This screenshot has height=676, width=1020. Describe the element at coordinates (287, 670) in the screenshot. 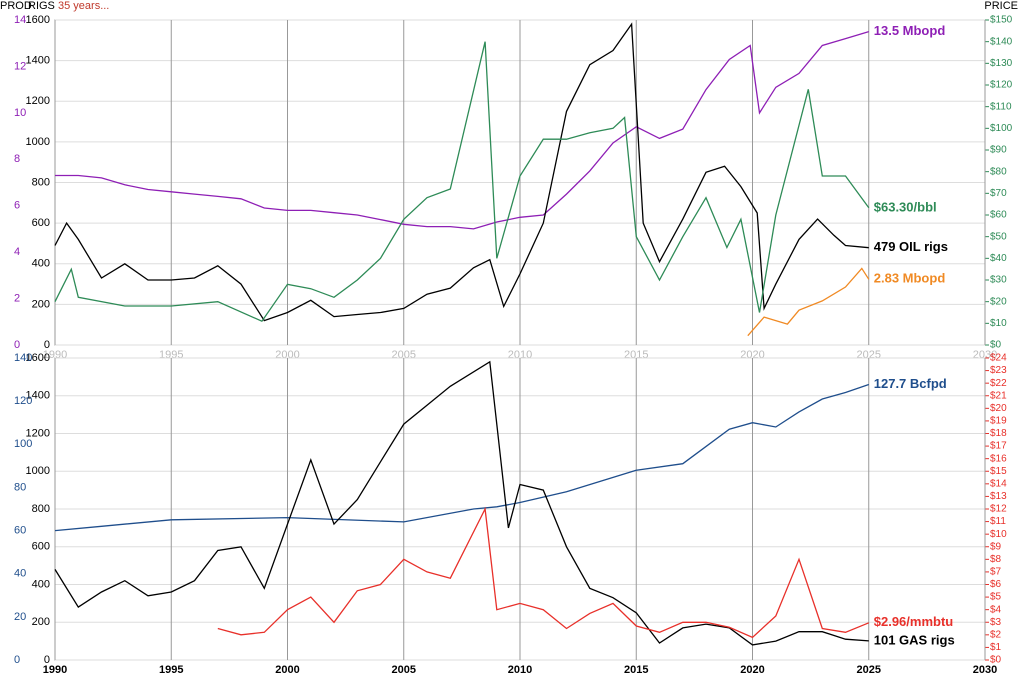

I see `x-tick-label: 2000` at that location.